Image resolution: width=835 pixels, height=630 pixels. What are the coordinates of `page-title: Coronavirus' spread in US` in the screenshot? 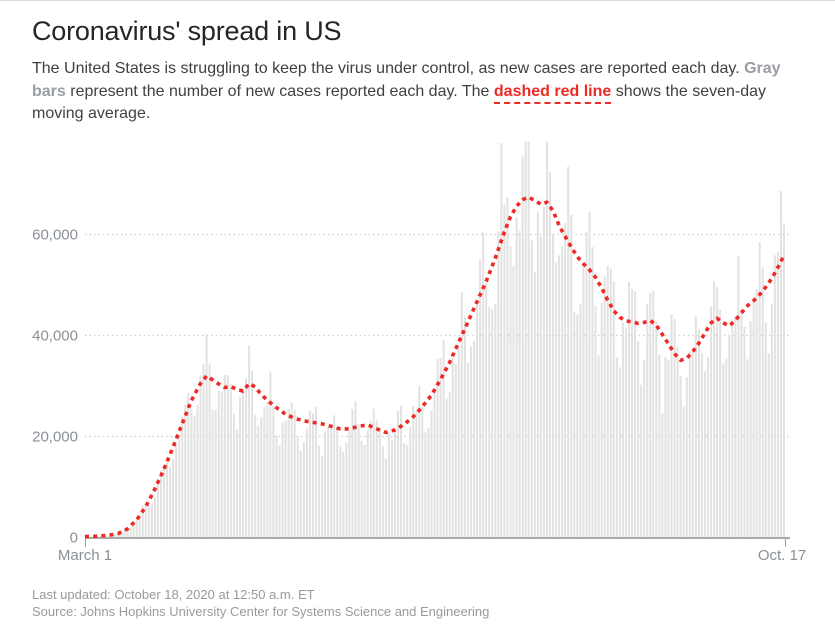 It's located at (187, 31).